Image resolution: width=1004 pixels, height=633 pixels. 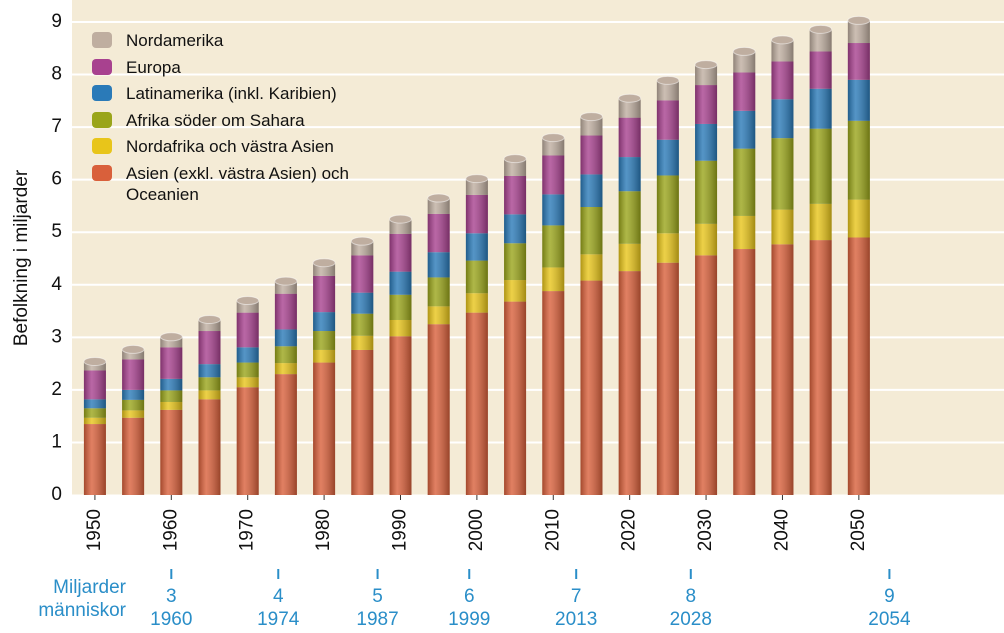 I want to click on y-tick-label: 8, so click(x=56, y=74).